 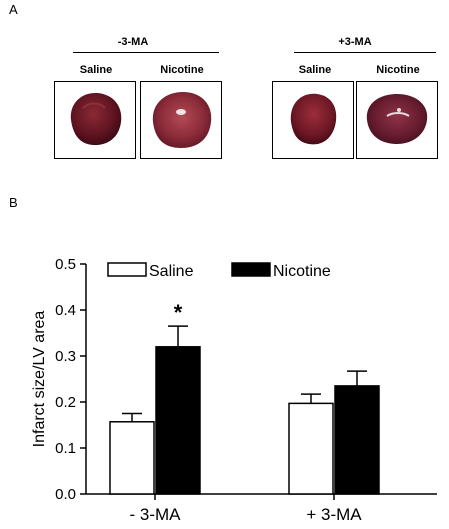 What do you see at coordinates (127, 269) in the screenshot?
I see `legend-swatch-saline` at bounding box center [127, 269].